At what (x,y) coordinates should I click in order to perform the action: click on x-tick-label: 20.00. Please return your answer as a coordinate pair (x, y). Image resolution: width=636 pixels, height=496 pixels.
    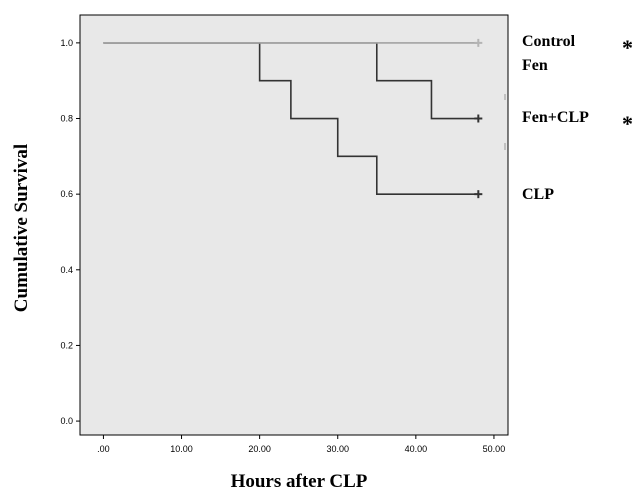
    Looking at the image, I should click on (259, 449).